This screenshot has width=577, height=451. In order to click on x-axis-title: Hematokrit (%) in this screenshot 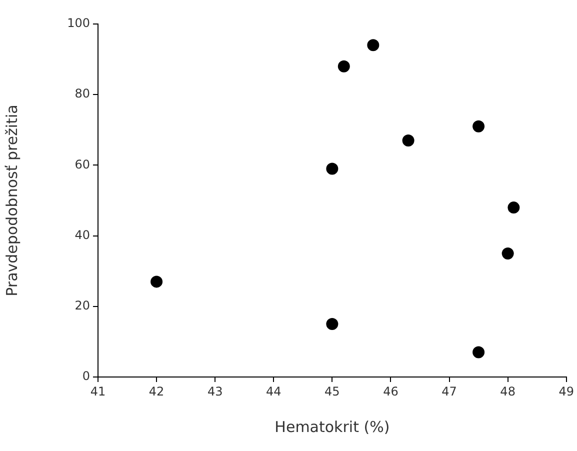, I will do `click(332, 427)`.